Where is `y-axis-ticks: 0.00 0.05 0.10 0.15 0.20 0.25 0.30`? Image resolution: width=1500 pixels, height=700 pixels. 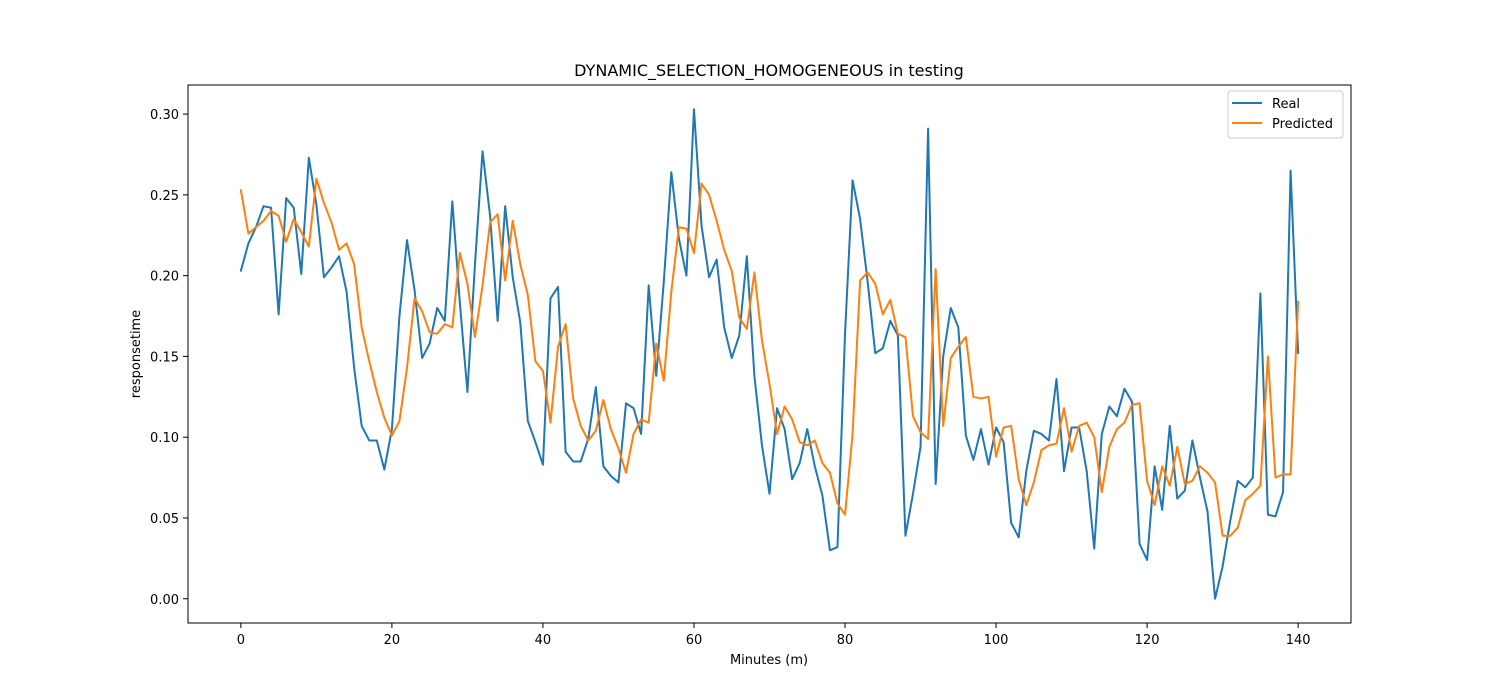
y-axis-ticks: 0.00 0.05 0.10 0.15 0.20 0.25 0.30 is located at coordinates (169, 358).